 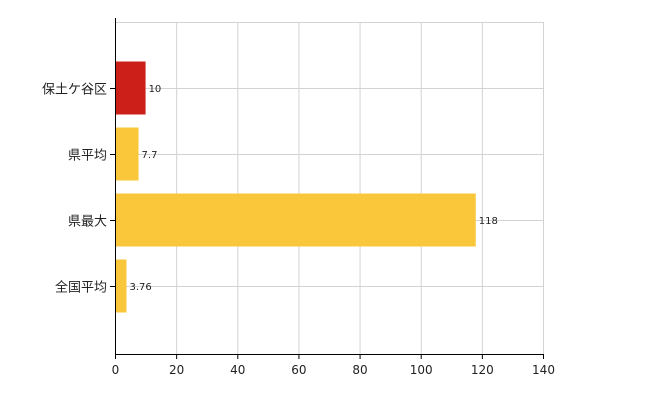 What do you see at coordinates (150, 155) in the screenshot?
I see `data-label-1: 7.7` at bounding box center [150, 155].